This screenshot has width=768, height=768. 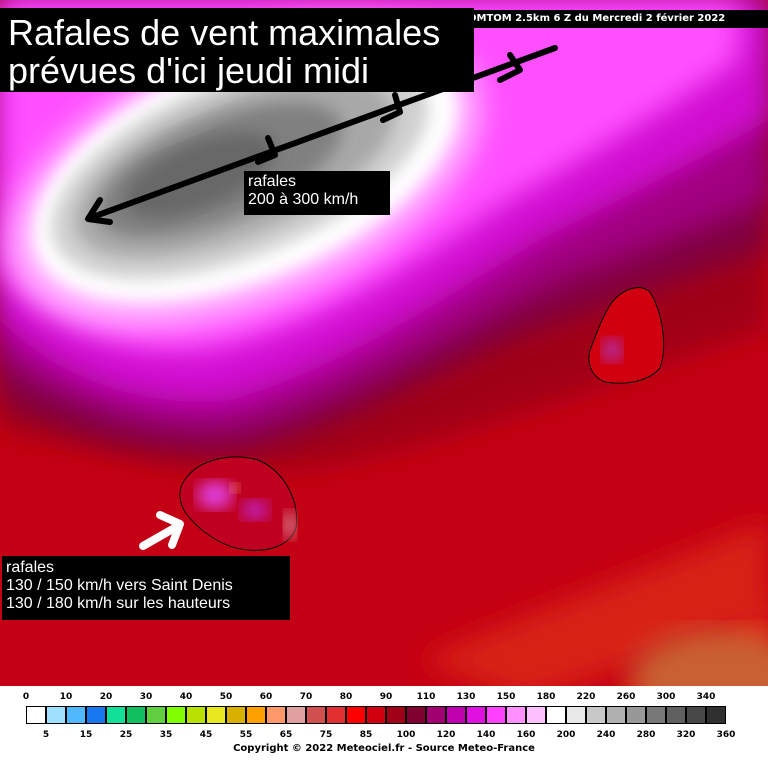 I want to click on legend-bottom-label: 5, so click(x=46, y=735).